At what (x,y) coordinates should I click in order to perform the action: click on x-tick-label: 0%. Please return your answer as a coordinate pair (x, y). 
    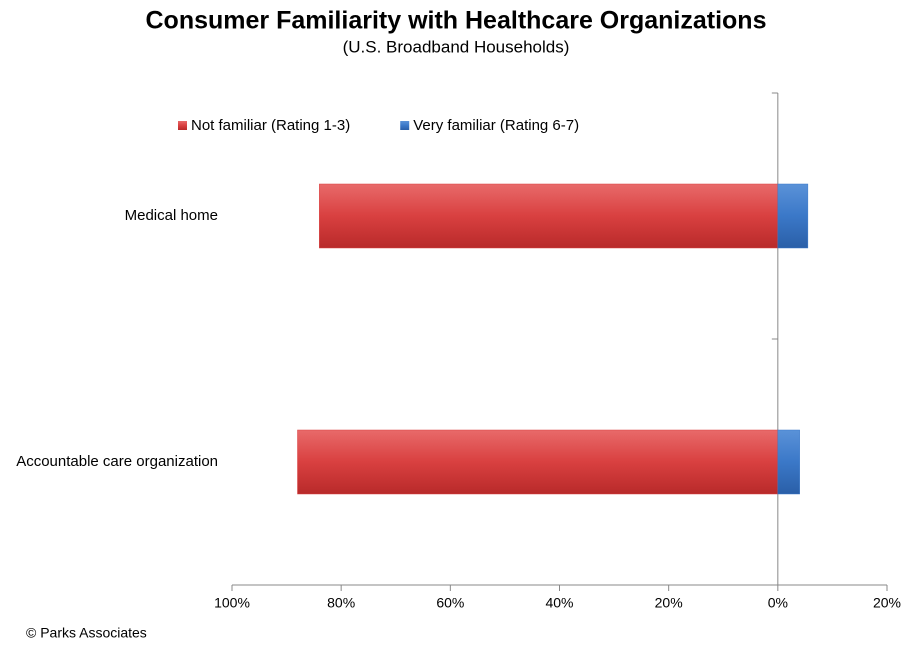
    Looking at the image, I should click on (778, 603).